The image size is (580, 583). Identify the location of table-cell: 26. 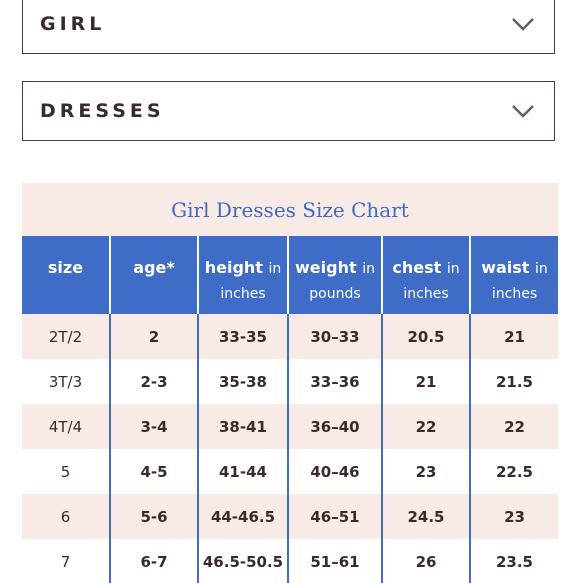
(425, 561).